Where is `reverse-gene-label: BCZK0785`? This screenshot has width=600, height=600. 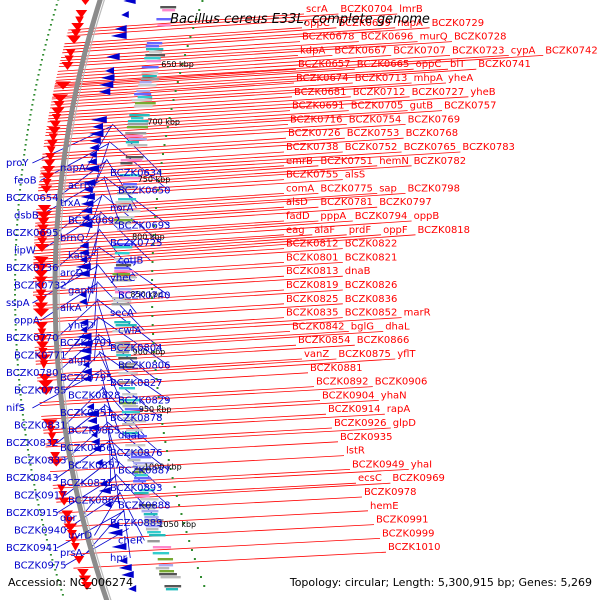 reverse-gene-label: BCZK0785 is located at coordinates (40, 391).